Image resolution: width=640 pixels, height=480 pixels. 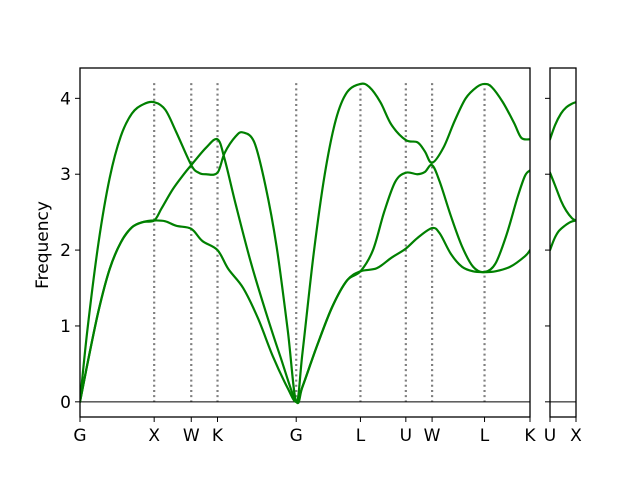 I want to click on main-xtick-label-x-1: X, so click(x=154, y=436).